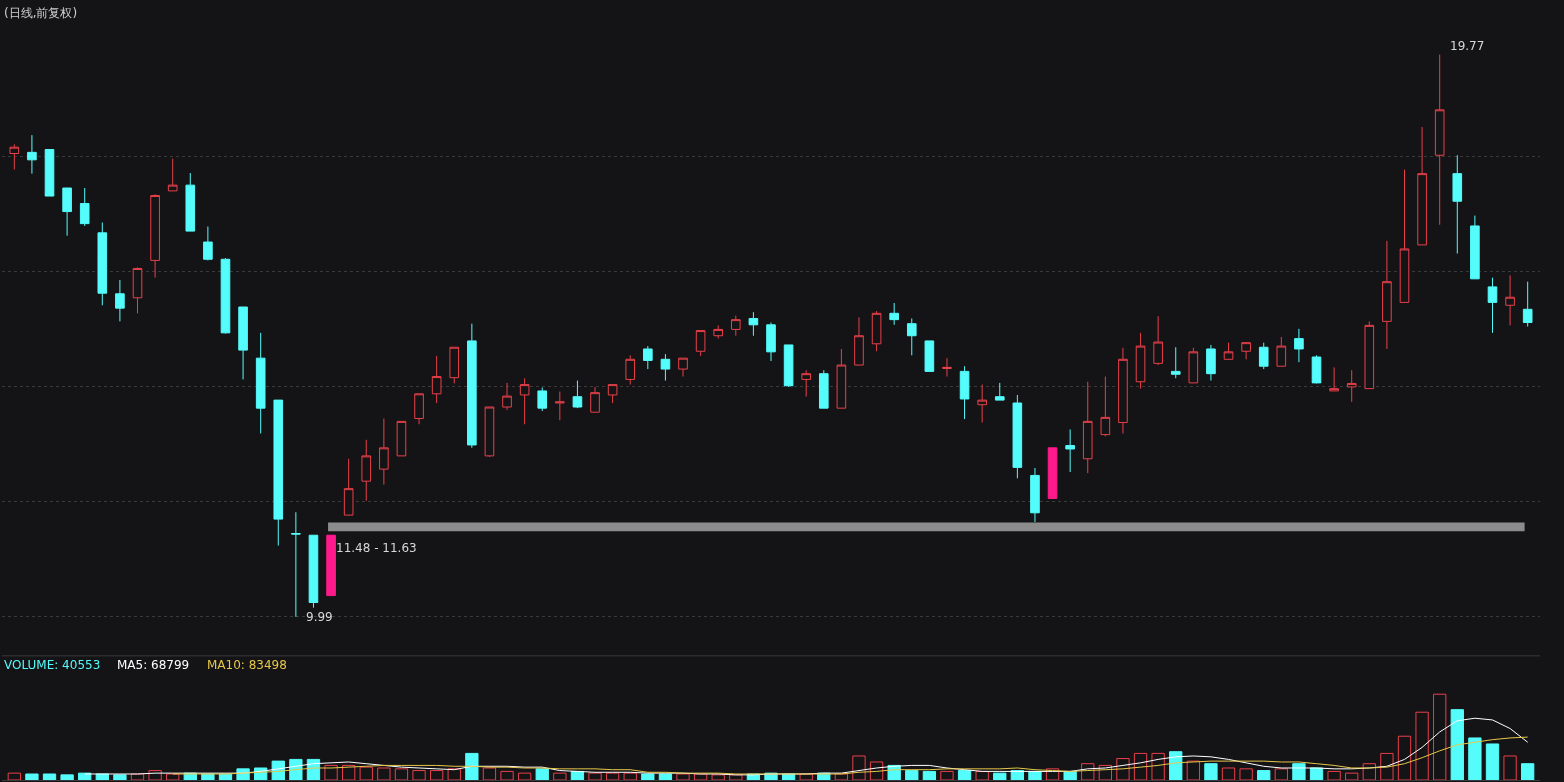  Describe the element at coordinates (319, 617) in the screenshot. I see `annotation: 9.99` at that location.